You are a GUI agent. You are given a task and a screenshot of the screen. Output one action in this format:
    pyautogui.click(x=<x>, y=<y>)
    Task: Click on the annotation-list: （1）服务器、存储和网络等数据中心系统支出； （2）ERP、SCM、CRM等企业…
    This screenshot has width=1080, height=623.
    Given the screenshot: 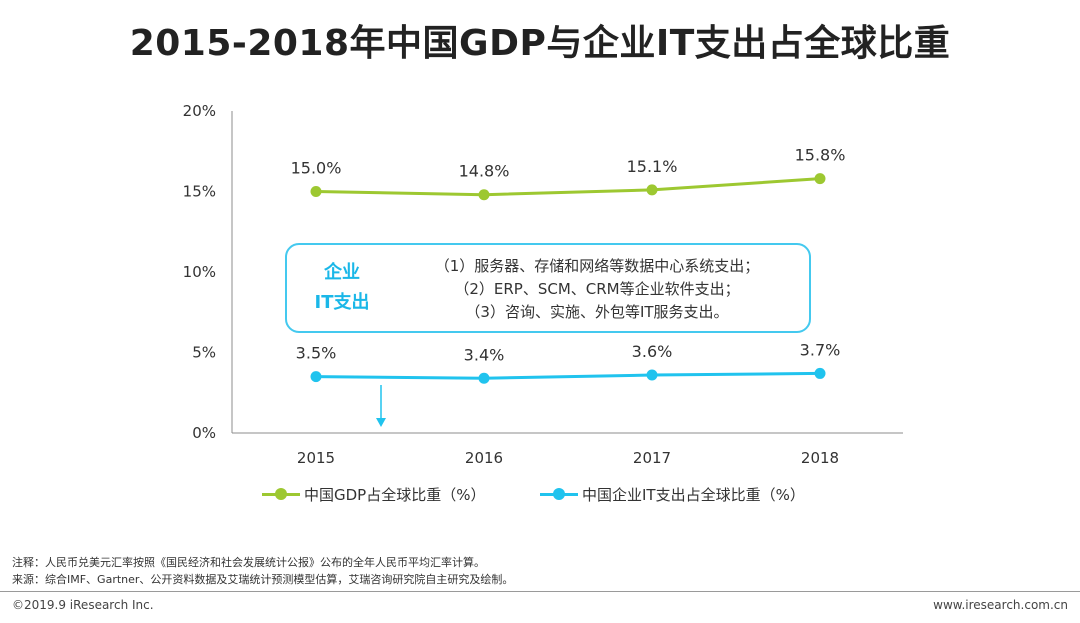 What is the action you would take?
    pyautogui.click(x=597, y=289)
    